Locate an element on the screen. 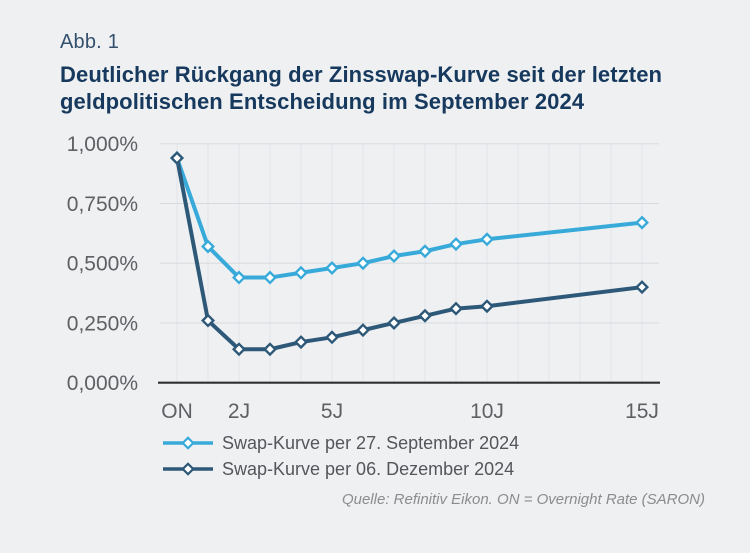 Image resolution: width=750 pixels, height=553 pixels. legend-label-december: Swap-Kurve per 06. Dezember 2024 is located at coordinates (368, 468).